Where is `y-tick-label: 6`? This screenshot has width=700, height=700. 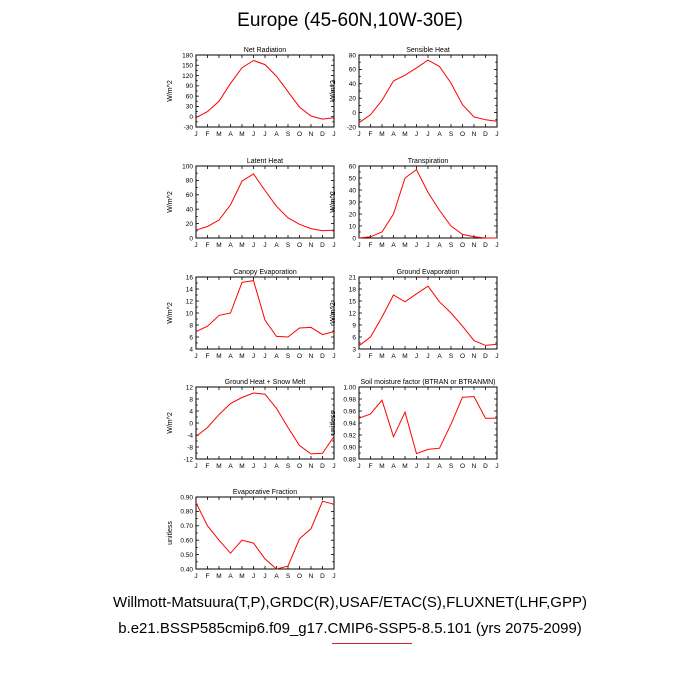 y-tick-label: 6 is located at coordinates (191, 337).